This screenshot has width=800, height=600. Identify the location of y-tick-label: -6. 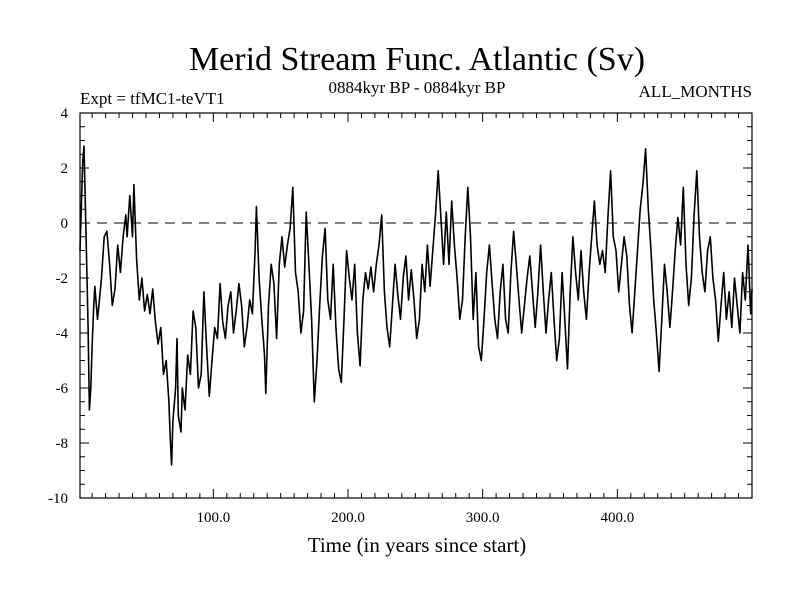
(62, 389).